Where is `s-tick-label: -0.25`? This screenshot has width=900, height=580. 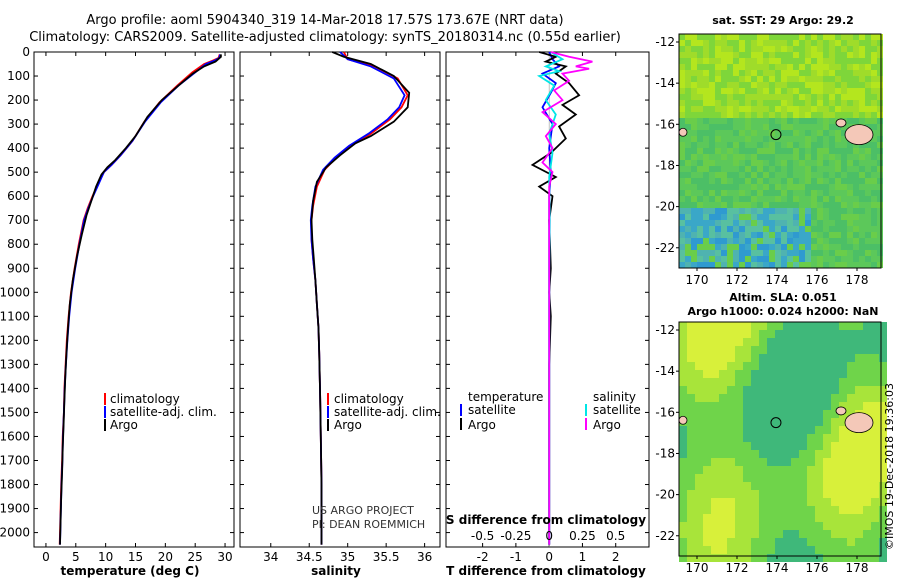
s-tick-label: -0.25 is located at coordinates (515, 536).